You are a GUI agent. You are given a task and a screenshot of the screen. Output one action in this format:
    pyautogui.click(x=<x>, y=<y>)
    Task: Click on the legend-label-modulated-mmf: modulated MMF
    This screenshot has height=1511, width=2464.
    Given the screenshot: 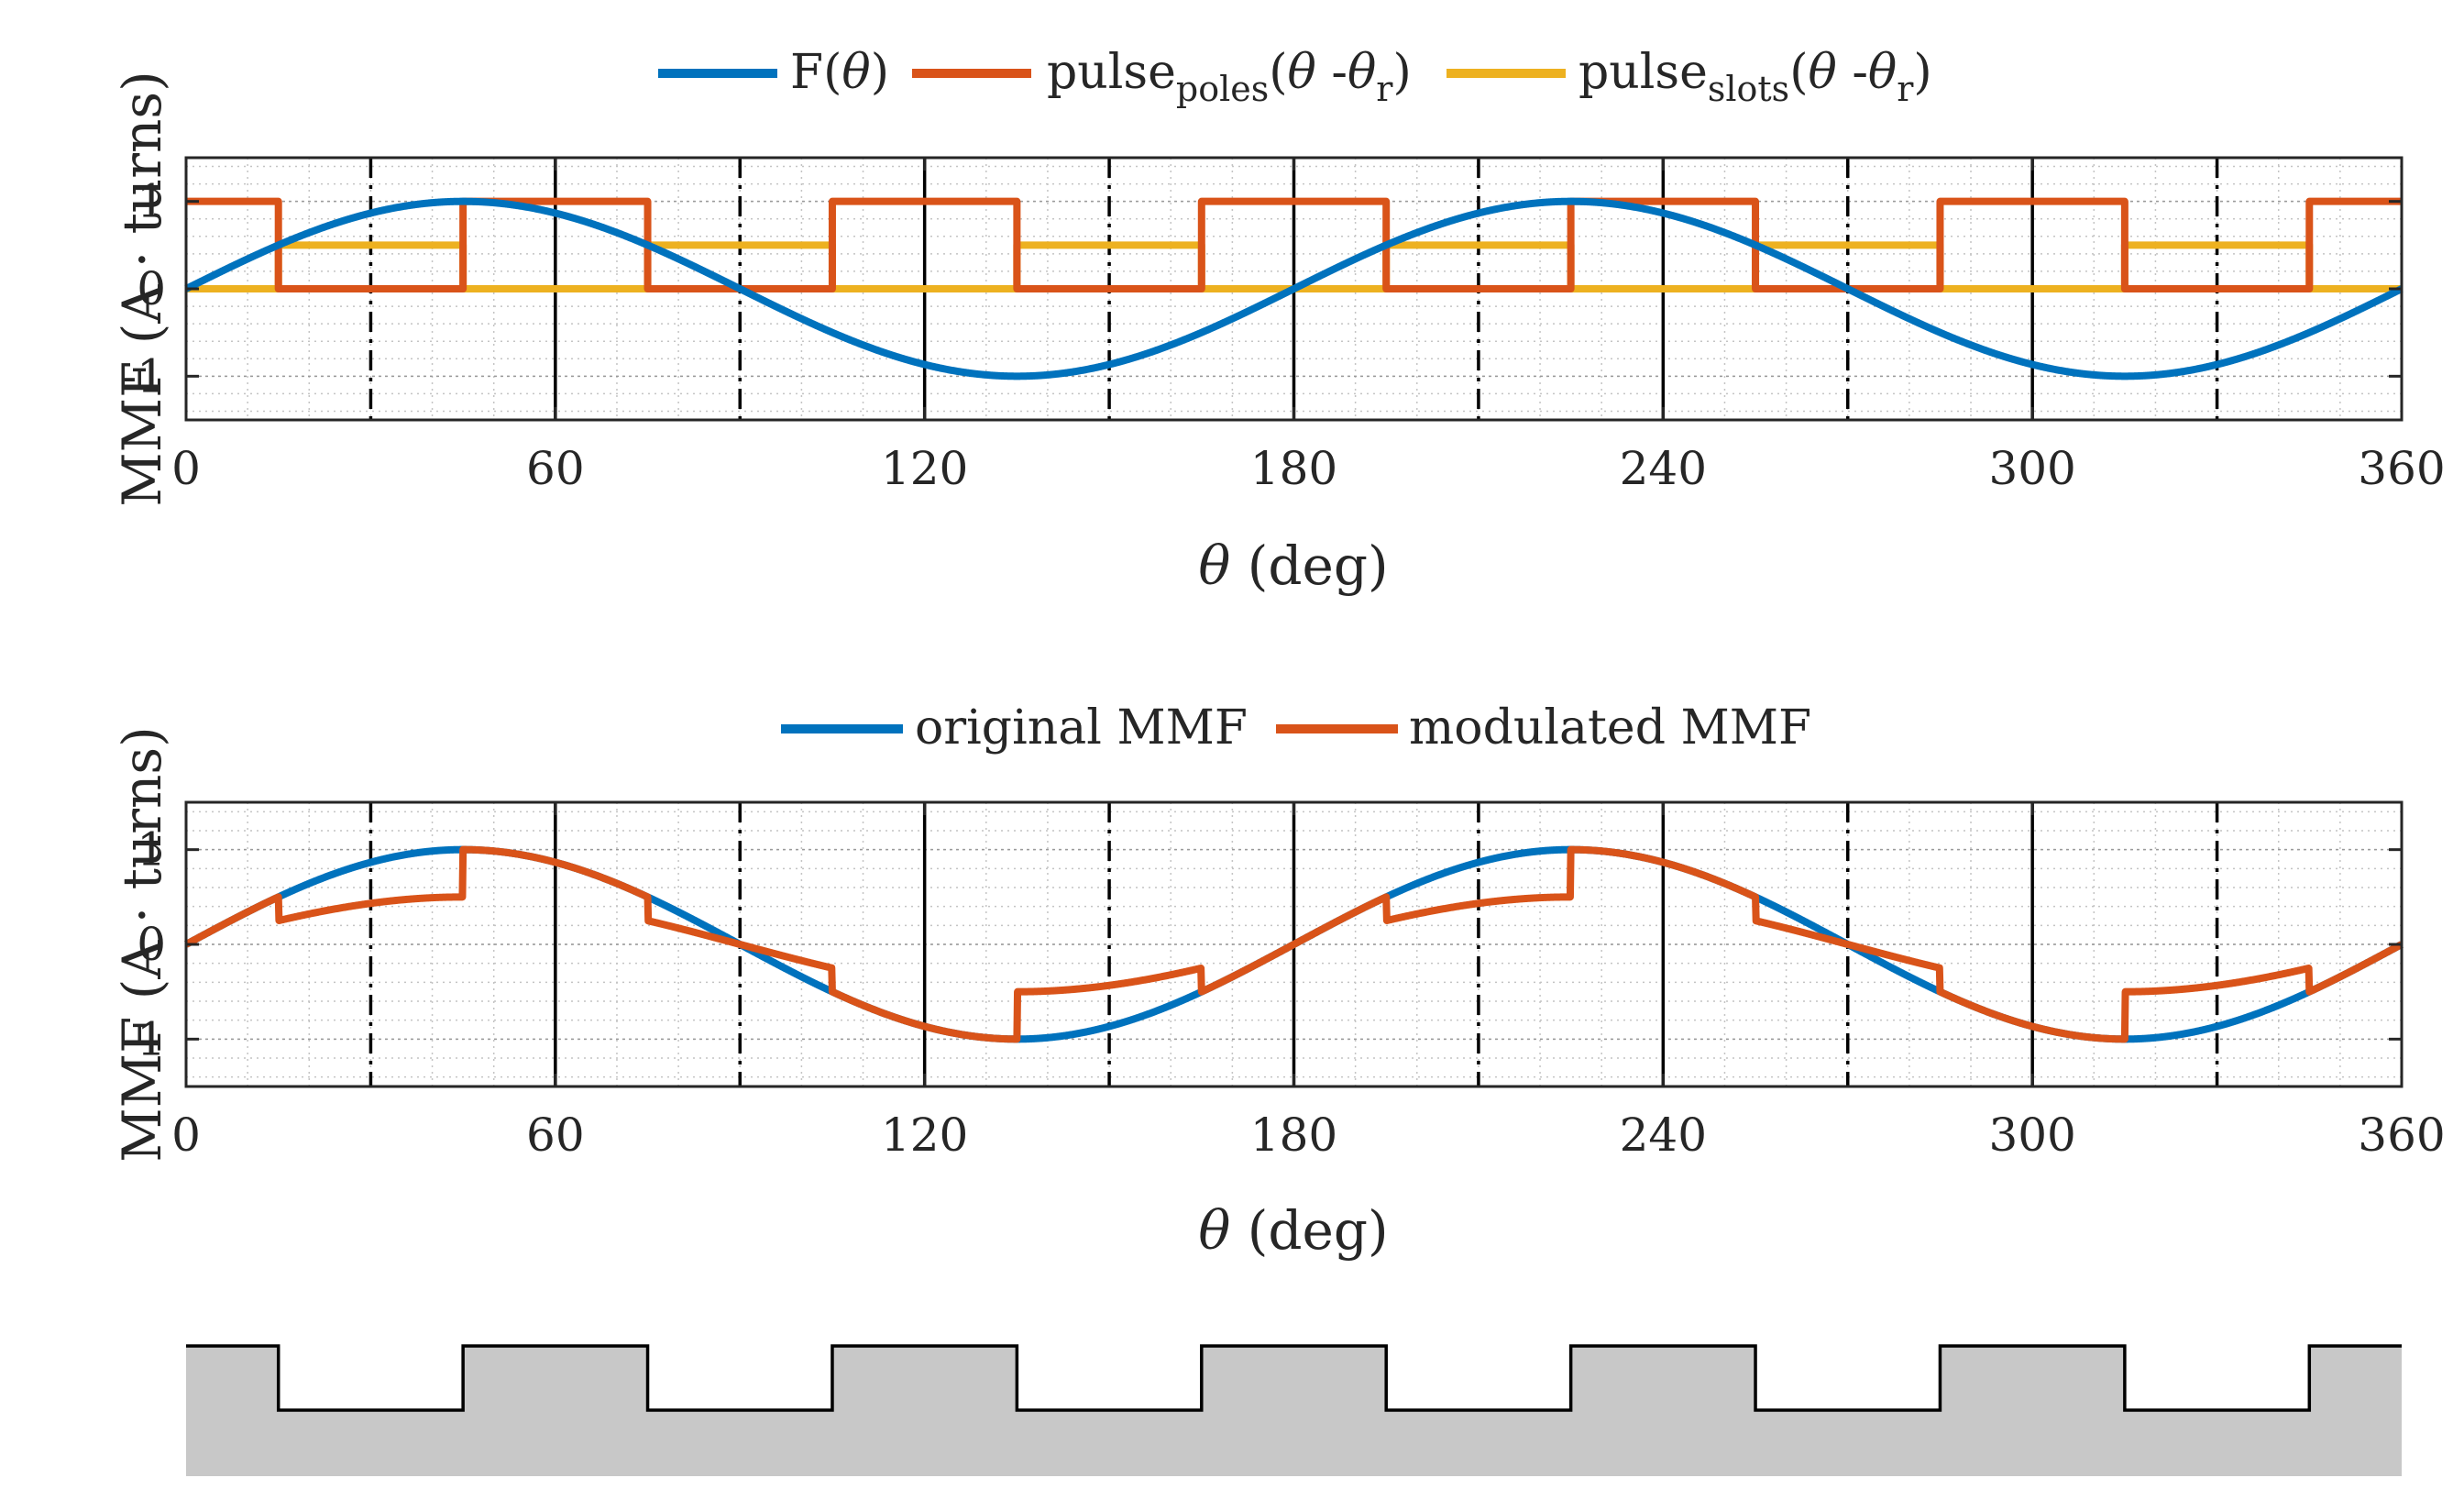 What is the action you would take?
    pyautogui.click(x=1610, y=728)
    